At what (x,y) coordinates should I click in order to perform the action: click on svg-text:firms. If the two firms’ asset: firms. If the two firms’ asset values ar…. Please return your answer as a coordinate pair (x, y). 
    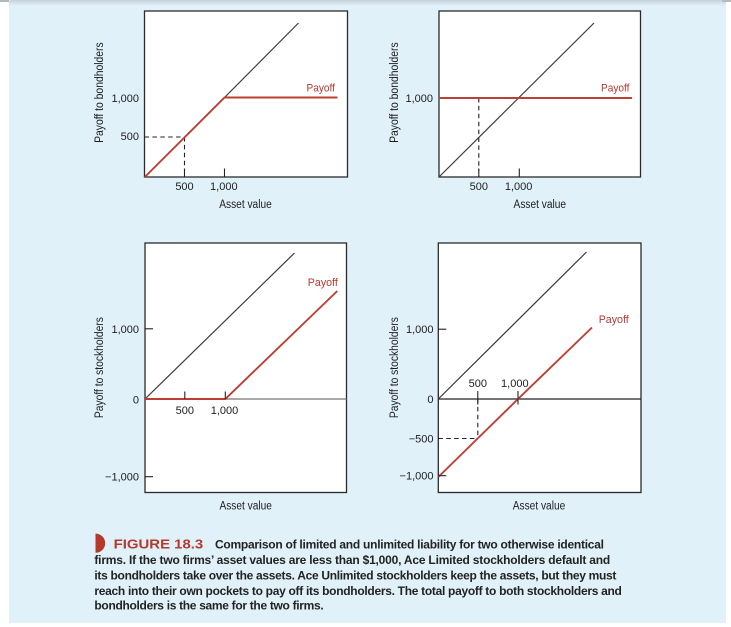
    Looking at the image, I should click on (352, 560).